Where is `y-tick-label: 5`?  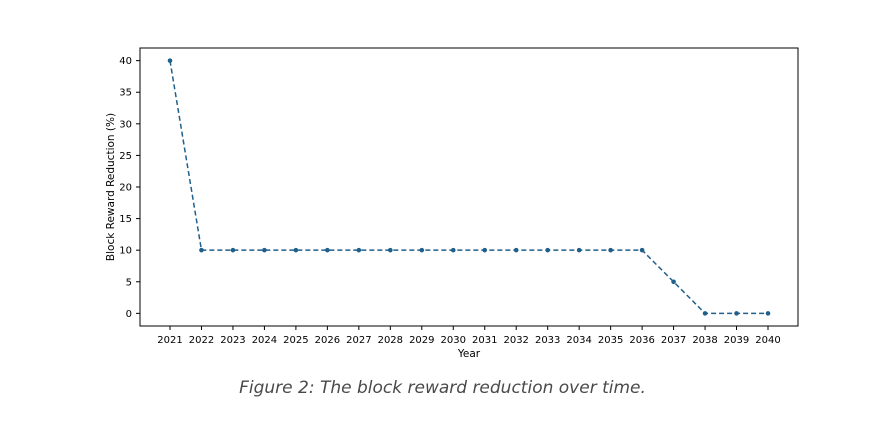 y-tick-label: 5 is located at coordinates (129, 282).